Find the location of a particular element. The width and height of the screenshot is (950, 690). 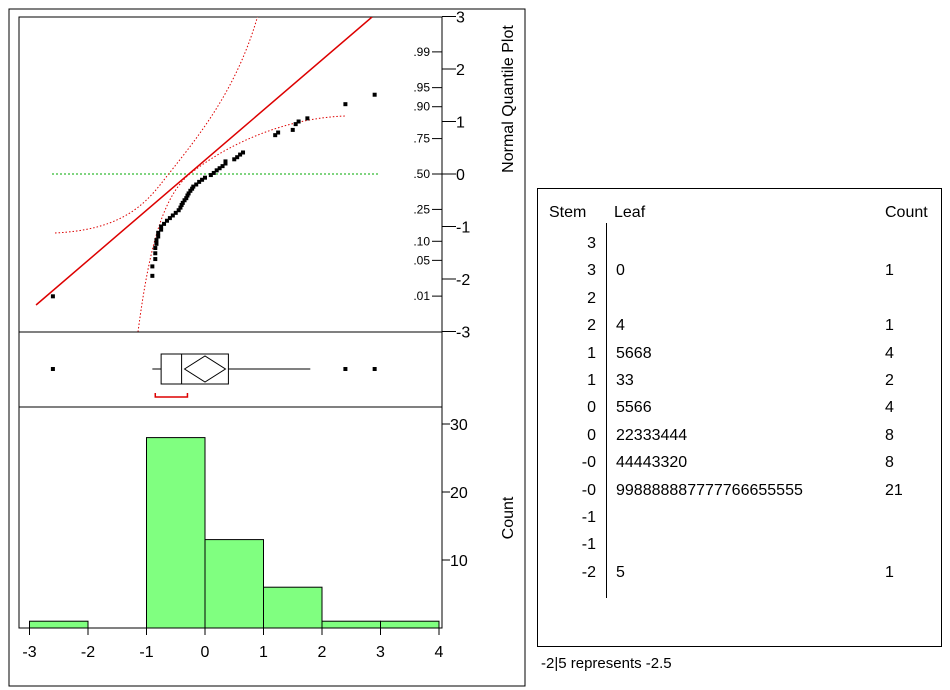

normal-quantile-axis-label: Normal Quantile Plot is located at coordinates (508, 99).